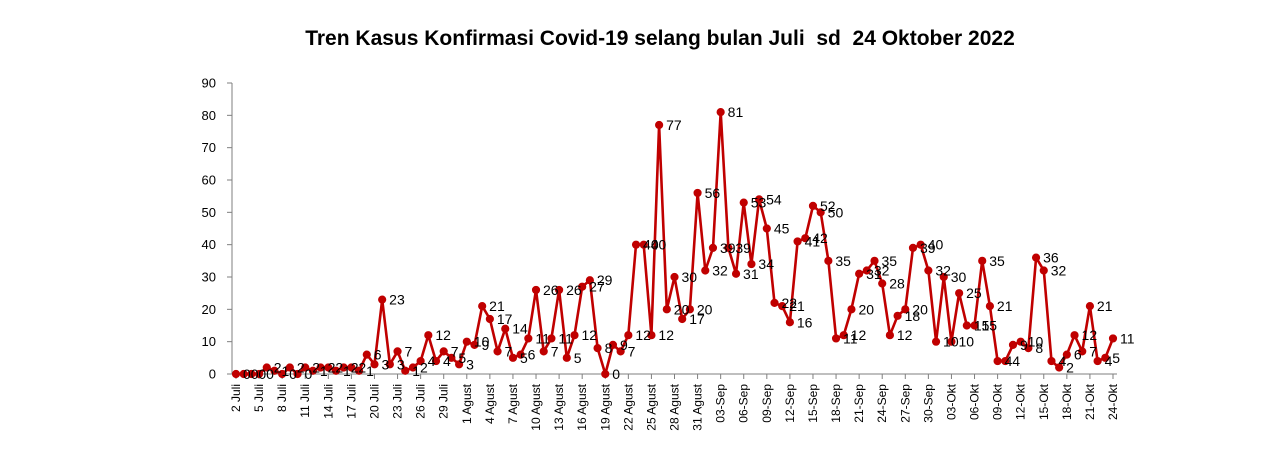 The image size is (1275, 470). What do you see at coordinates (209, 212) in the screenshot?
I see `y-tick-label: 50` at bounding box center [209, 212].